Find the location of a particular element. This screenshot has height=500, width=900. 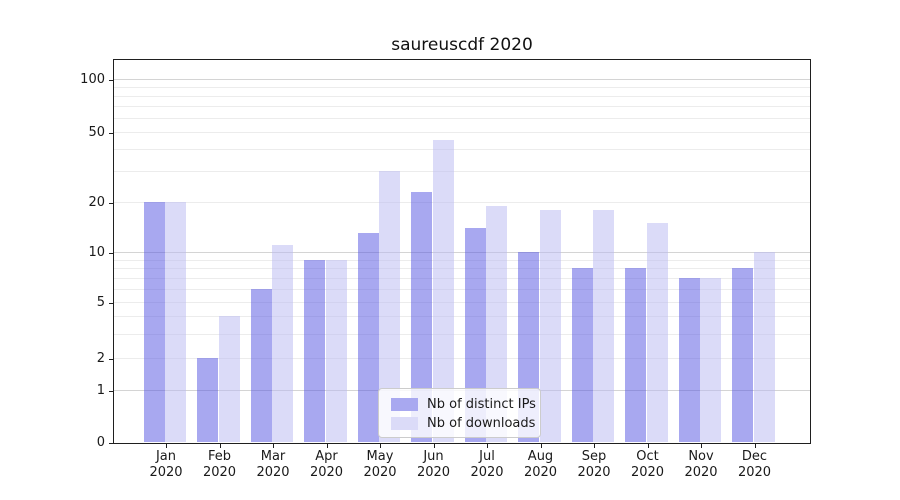

bar-nb-of-distinct-ips-jun-2020 is located at coordinates (422, 316).